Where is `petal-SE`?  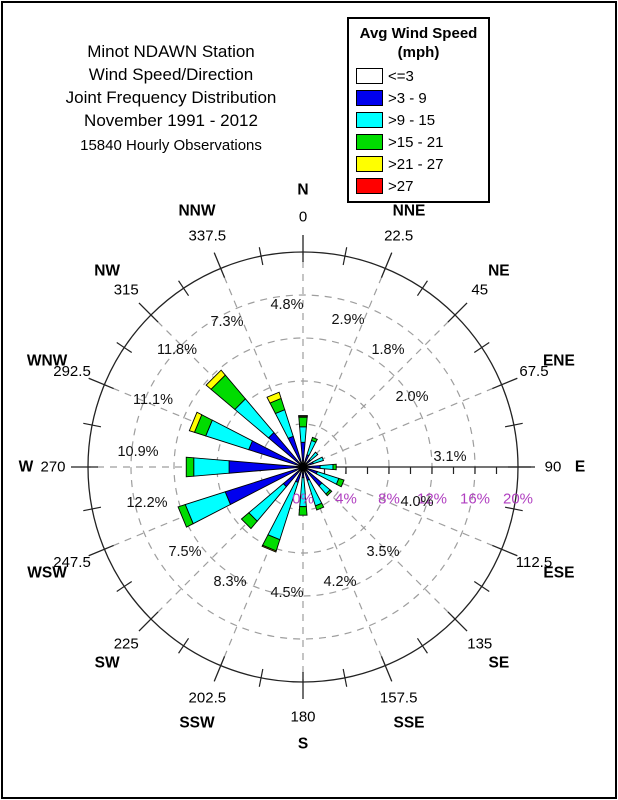 petal-SE is located at coordinates (317, 481).